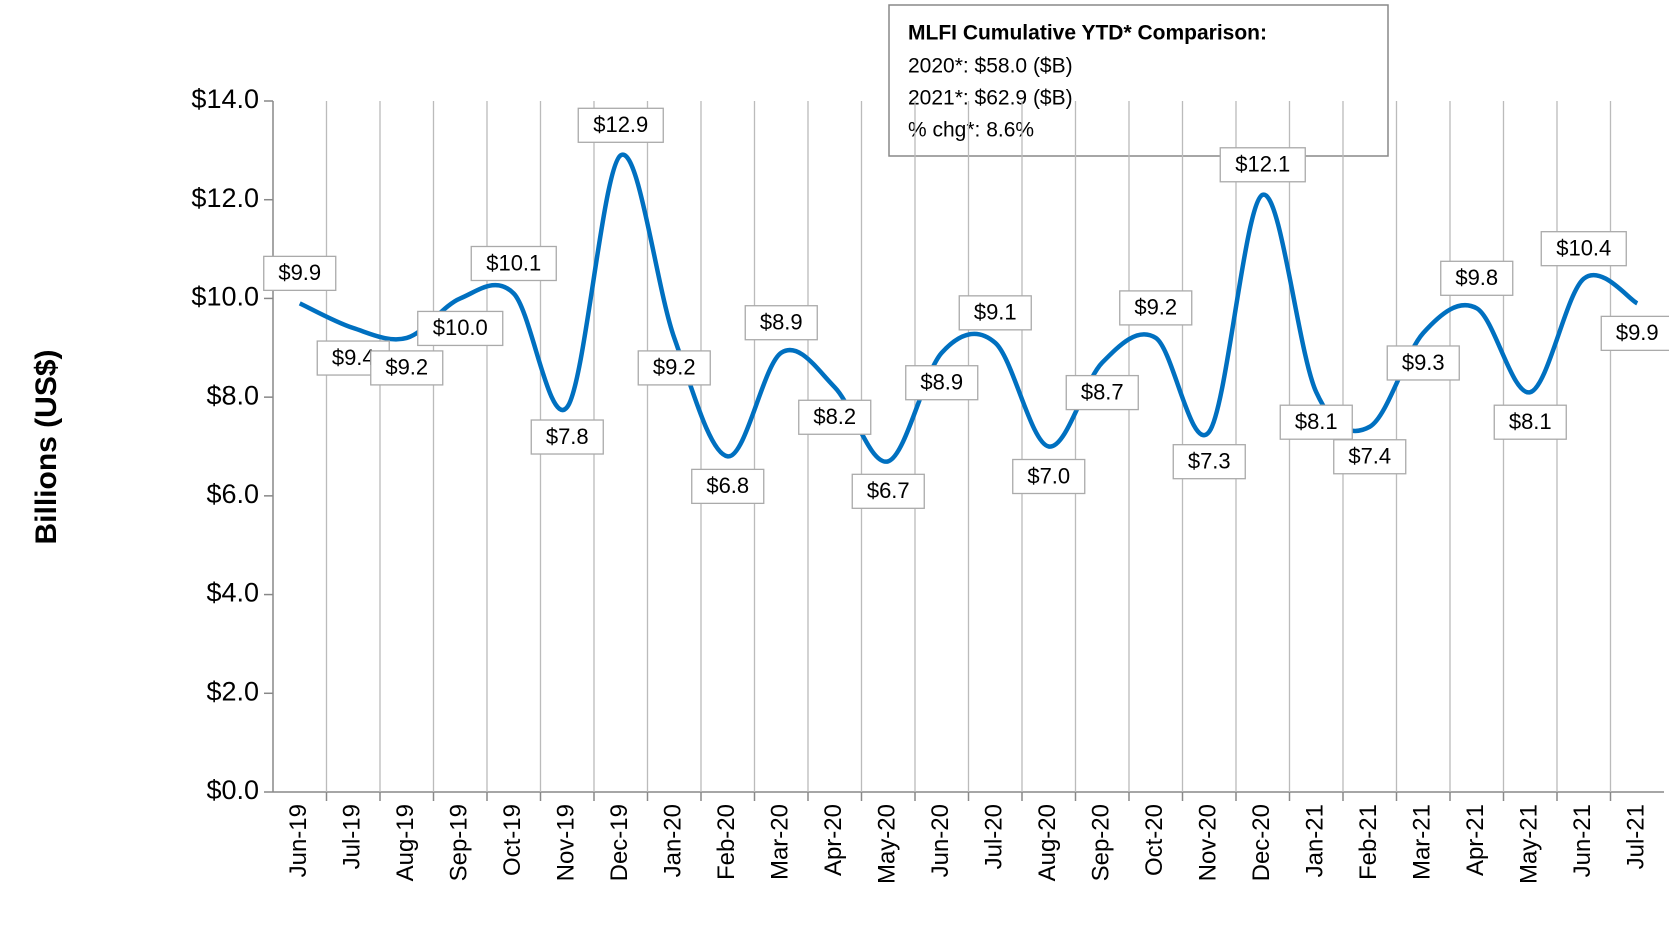 The image size is (1669, 930). Describe the element at coordinates (353, 357) in the screenshot. I see `data-label-text: $9.4` at that location.